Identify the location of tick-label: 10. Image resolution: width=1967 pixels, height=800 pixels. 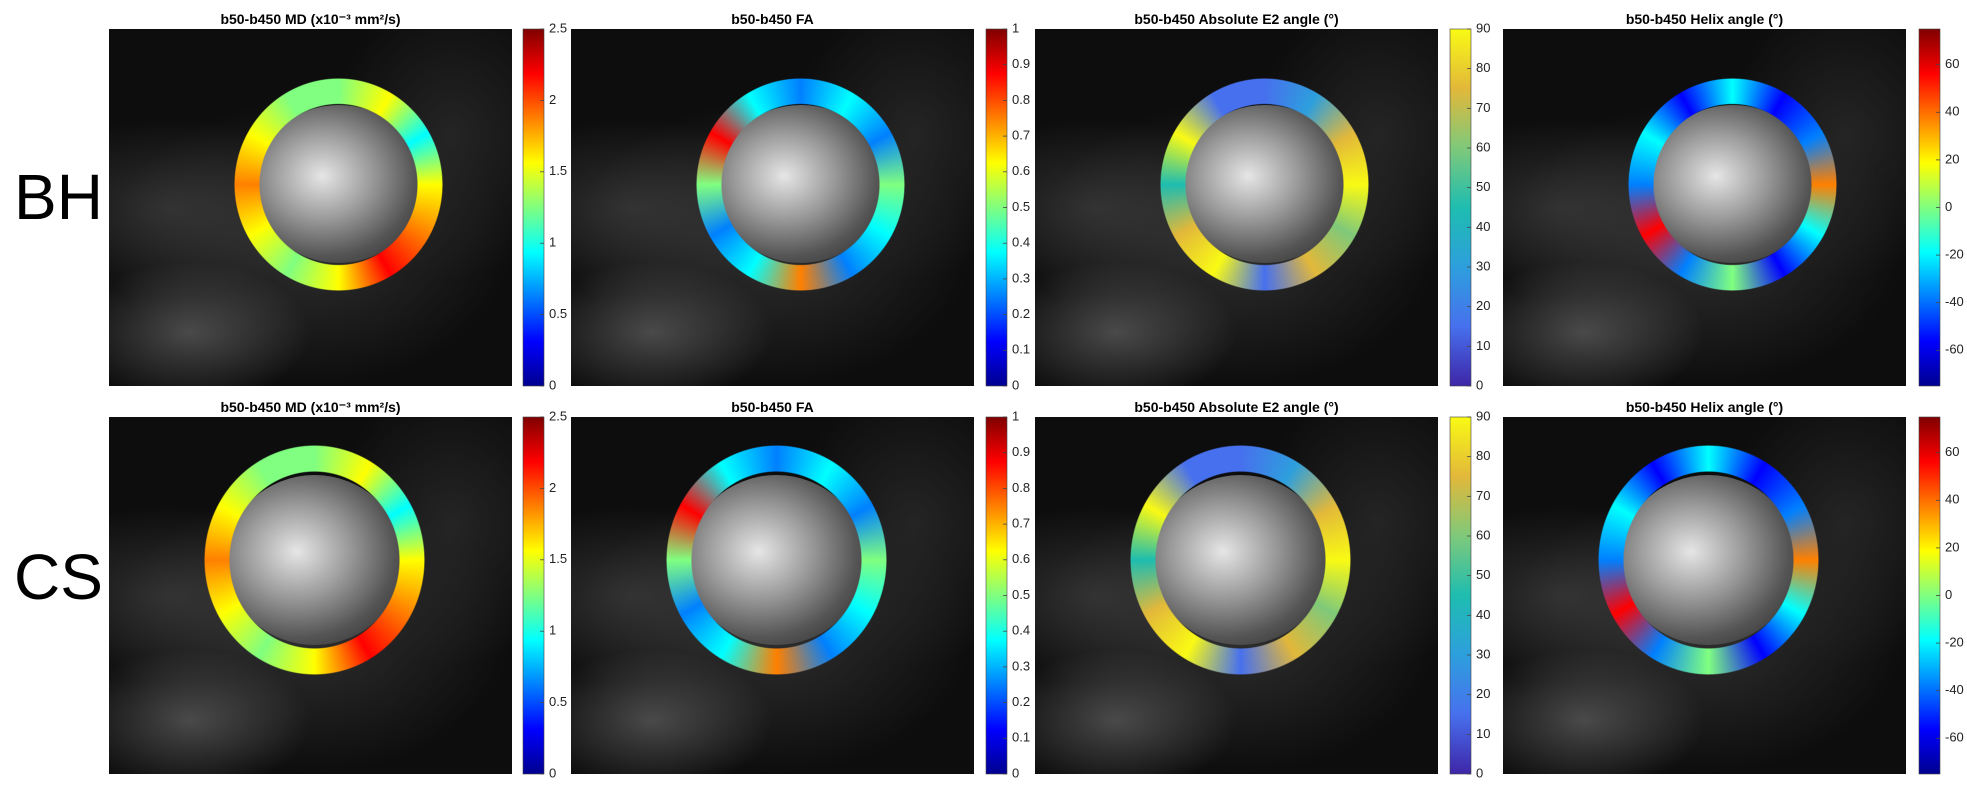
(1483, 345).